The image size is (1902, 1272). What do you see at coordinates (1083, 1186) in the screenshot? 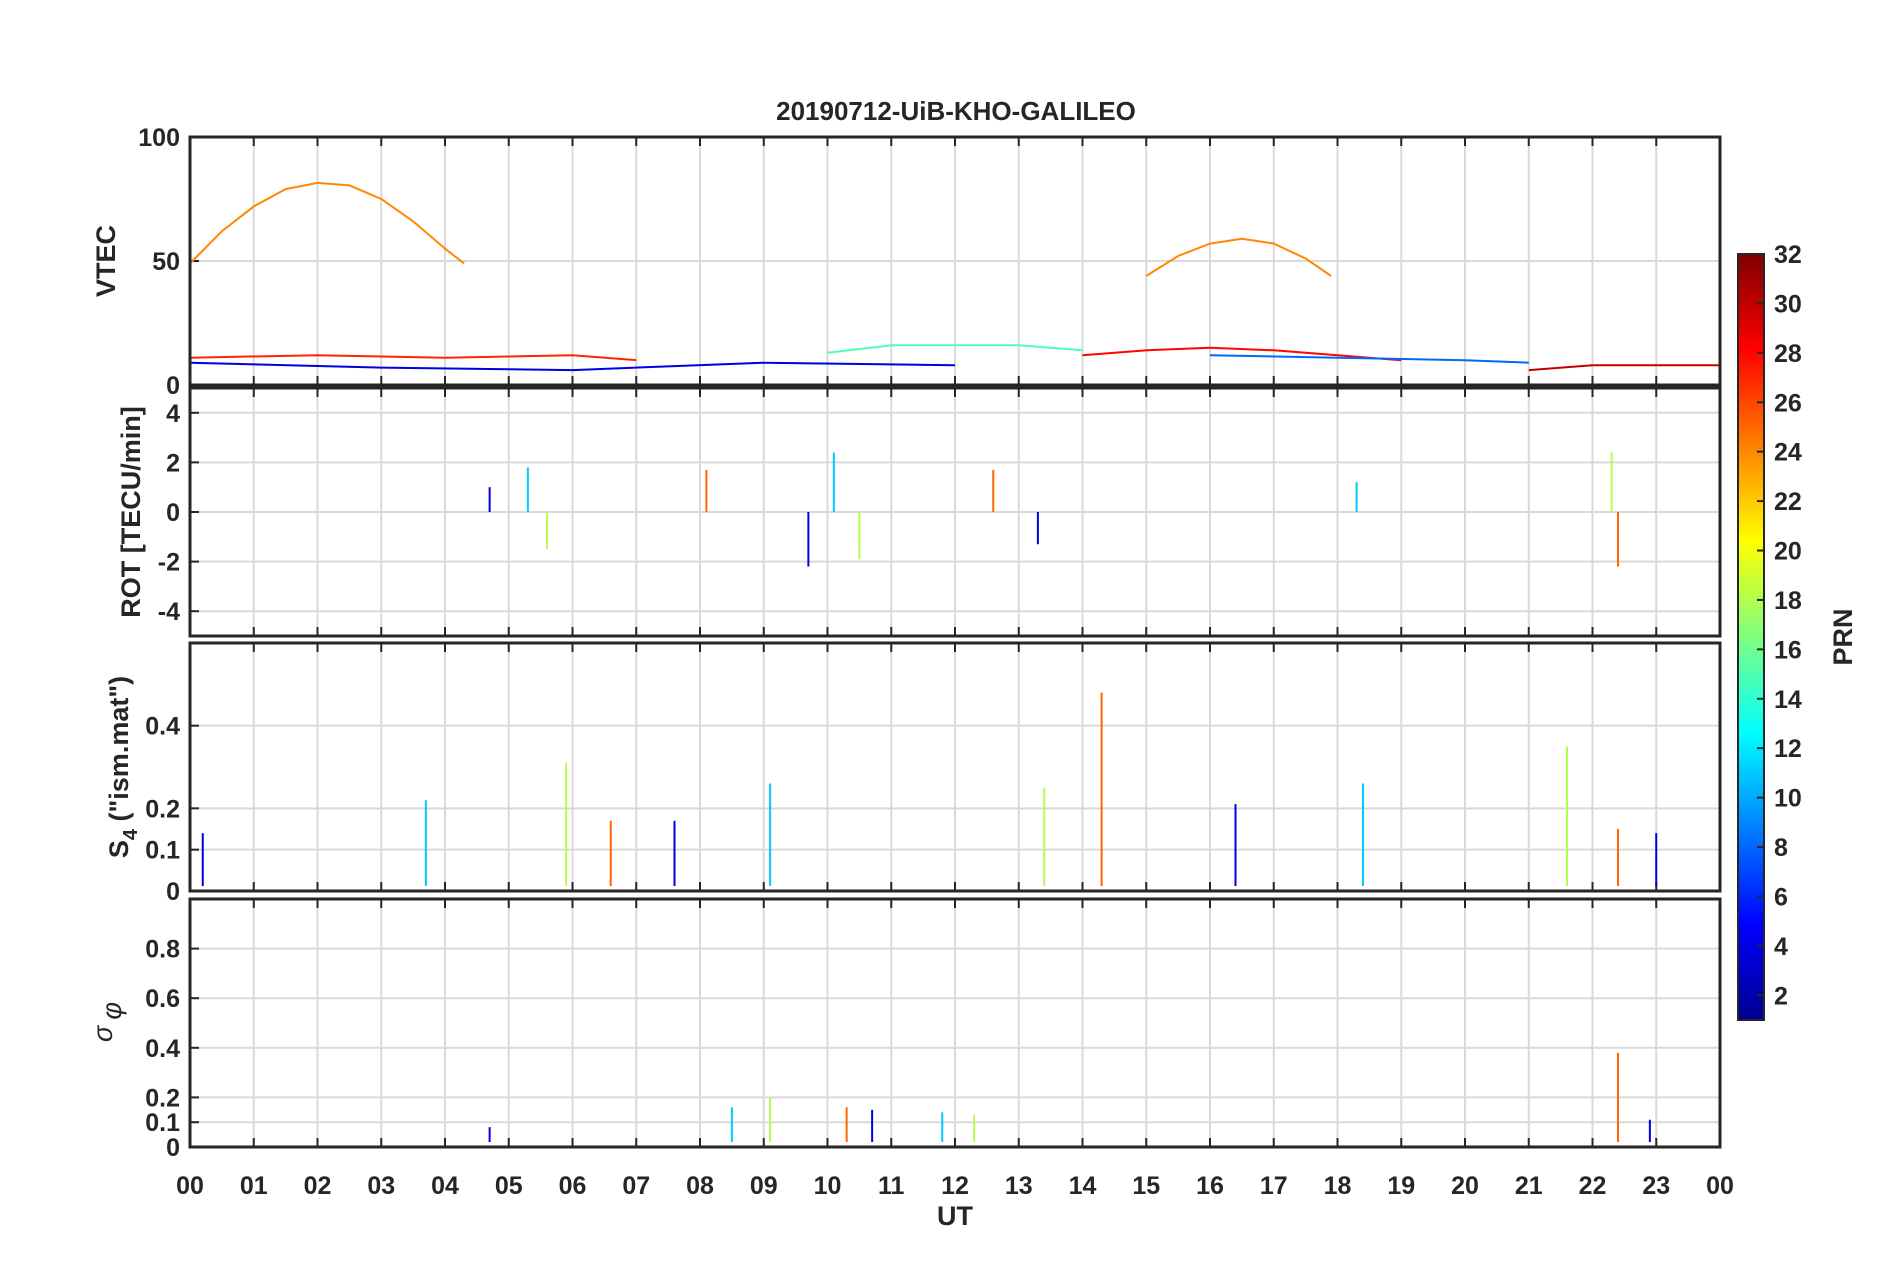
I see `x-tick-label: 14` at bounding box center [1083, 1186].